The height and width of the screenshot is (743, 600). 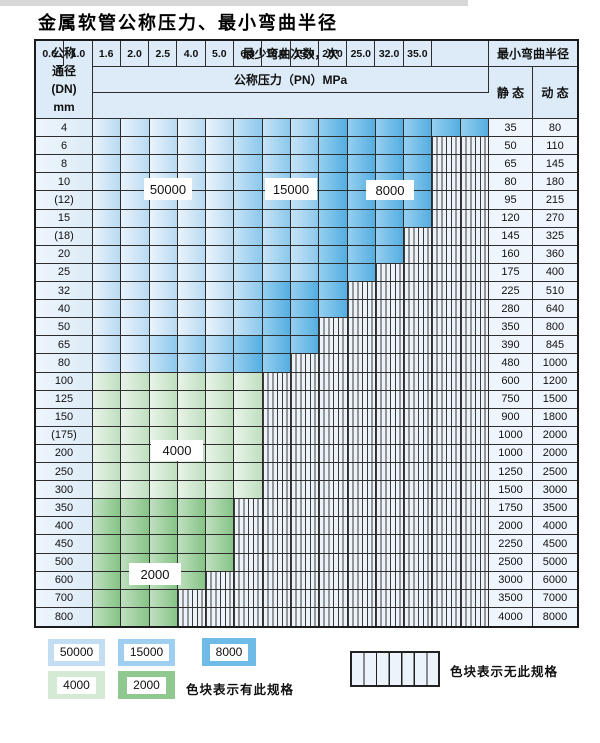 I want to click on dn-cell: (12), so click(x=64, y=200).